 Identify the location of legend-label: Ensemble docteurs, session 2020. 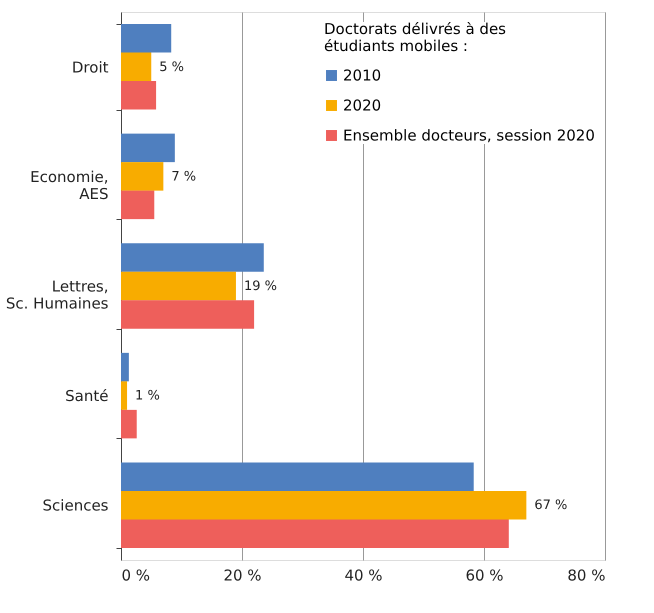
(469, 135).